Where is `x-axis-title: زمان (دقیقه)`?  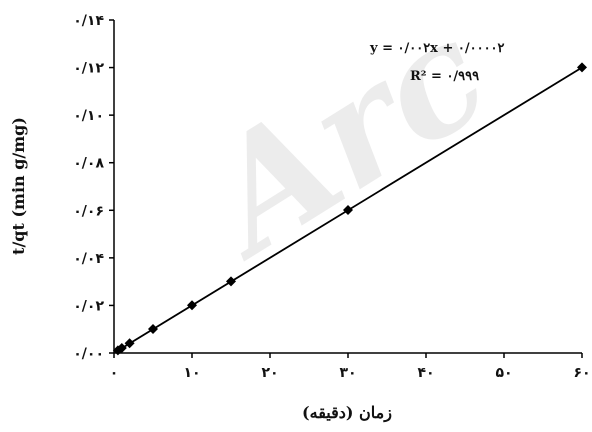
x-axis-title: زمان (دقیقه) is located at coordinates (347, 413).